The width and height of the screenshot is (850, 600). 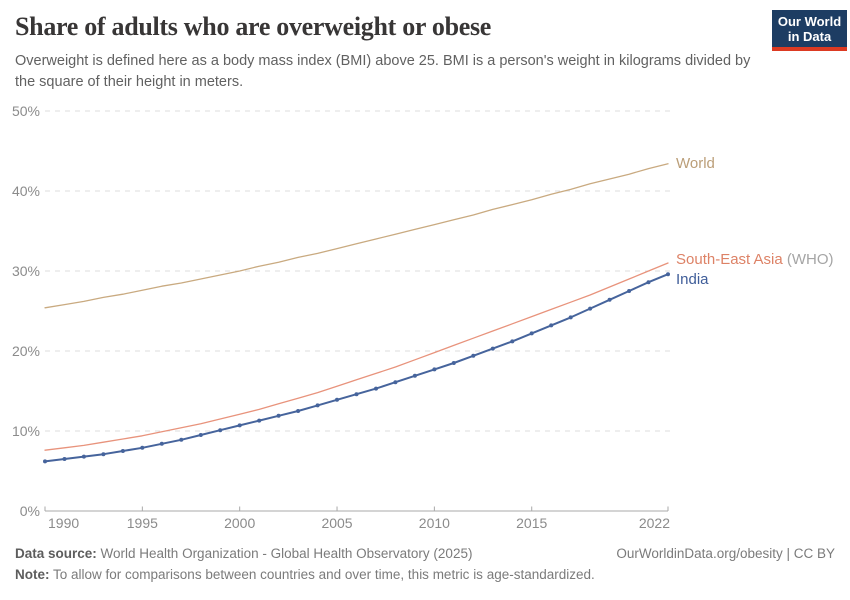 What do you see at coordinates (239, 523) in the screenshot?
I see `x-axis-label-2000: 2000` at bounding box center [239, 523].